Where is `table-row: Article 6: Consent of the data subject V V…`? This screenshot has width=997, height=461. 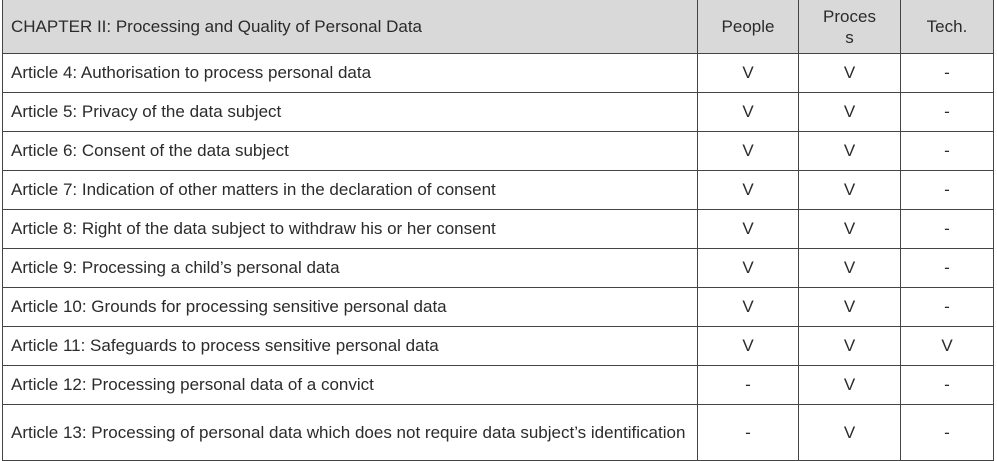 table-row: Article 6: Consent of the data subject V V… is located at coordinates (498, 151).